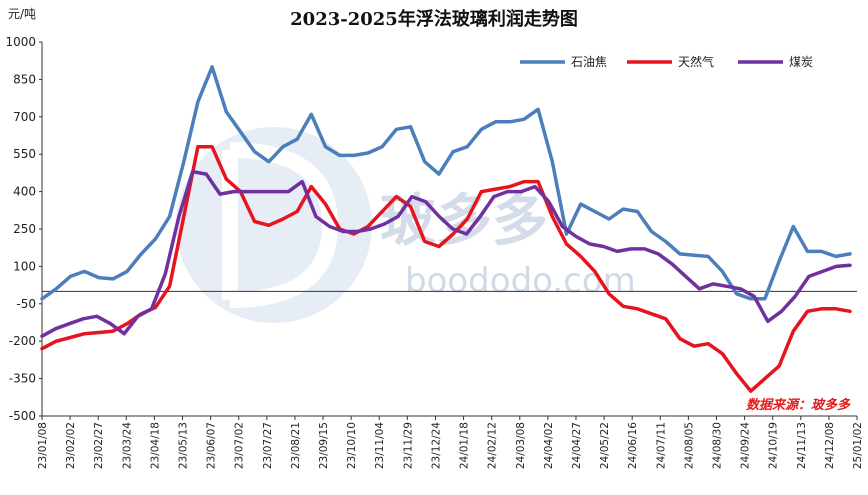  Describe the element at coordinates (493, 445) in the screenshot. I see `x-tick-label: 24/02/12` at that location.